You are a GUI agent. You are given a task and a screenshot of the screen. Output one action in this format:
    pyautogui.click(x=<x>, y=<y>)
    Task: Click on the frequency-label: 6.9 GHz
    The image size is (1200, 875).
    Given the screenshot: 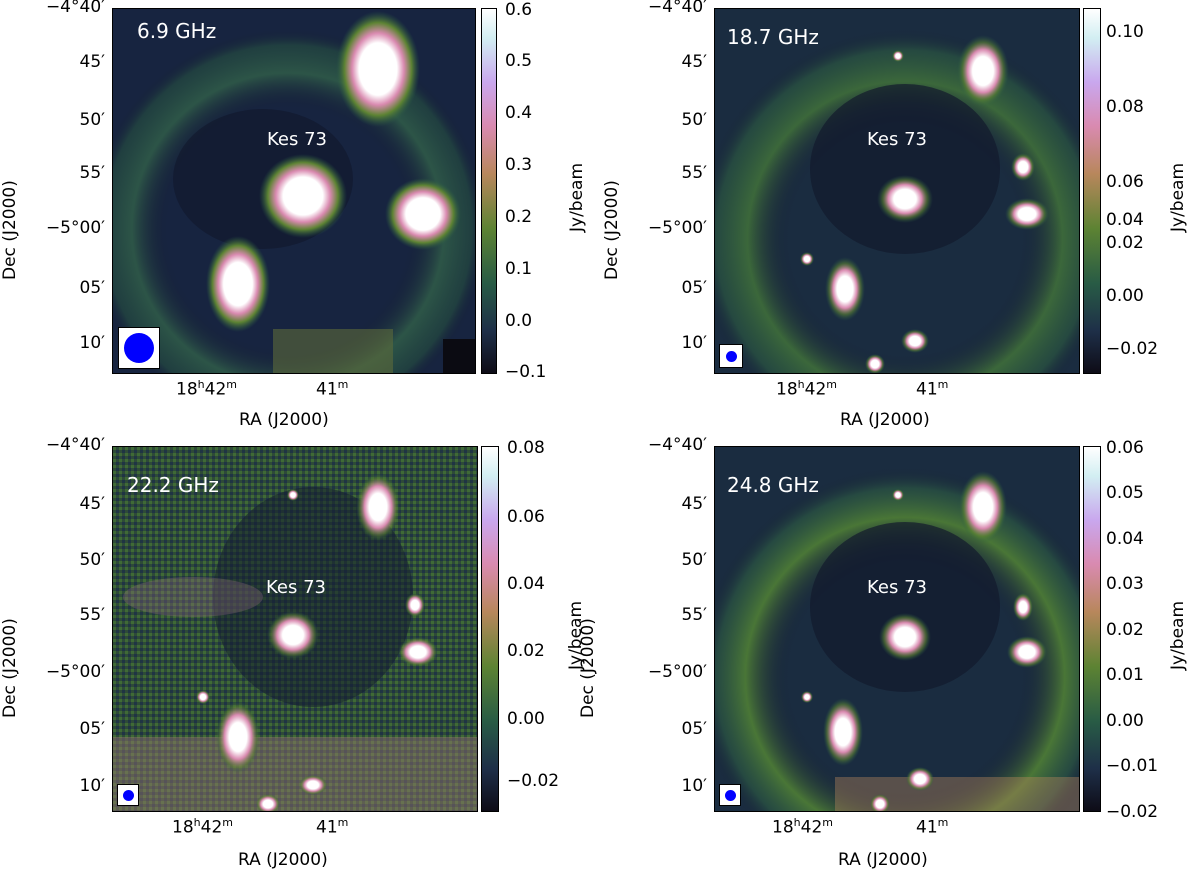 What is the action you would take?
    pyautogui.click(x=177, y=31)
    